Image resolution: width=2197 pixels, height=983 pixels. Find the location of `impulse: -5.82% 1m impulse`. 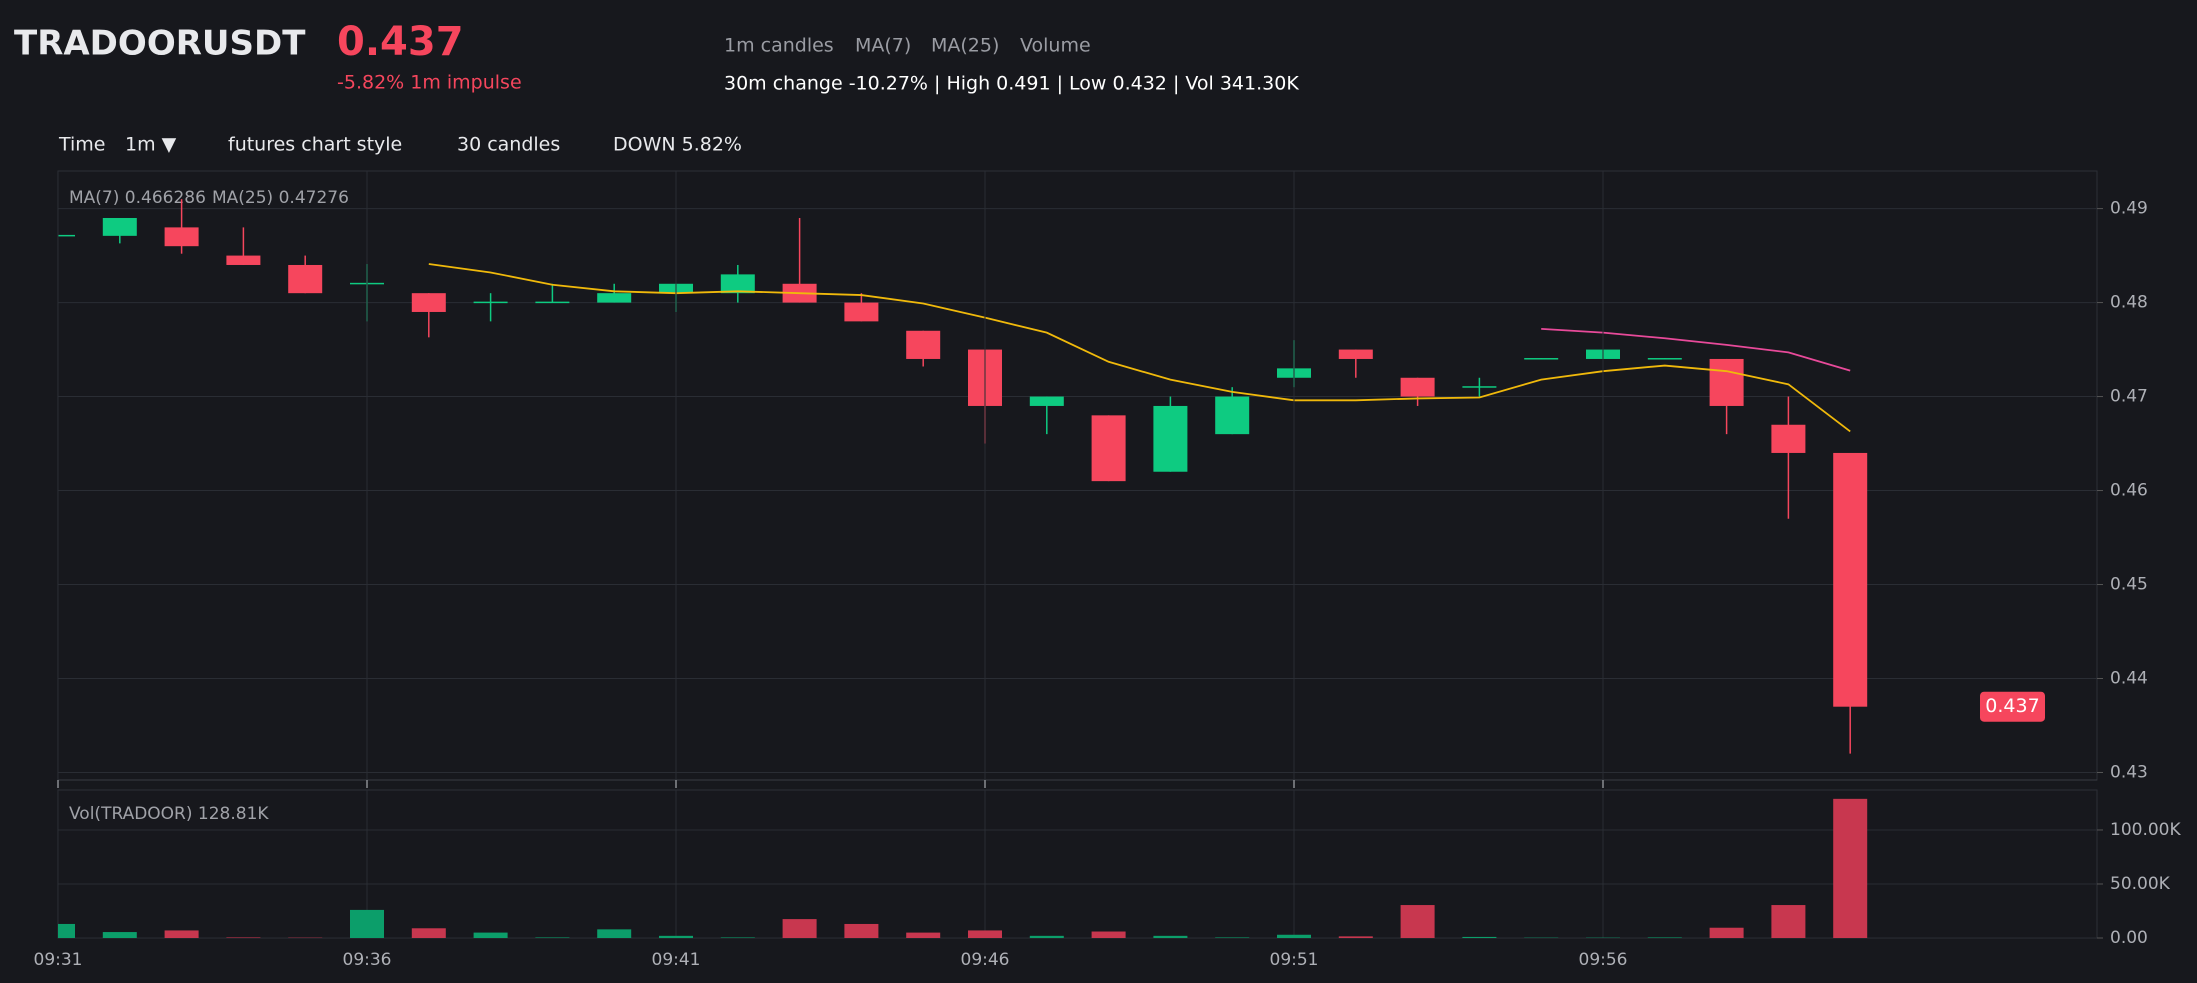

impulse: -5.82% 1m impulse is located at coordinates (429, 83).